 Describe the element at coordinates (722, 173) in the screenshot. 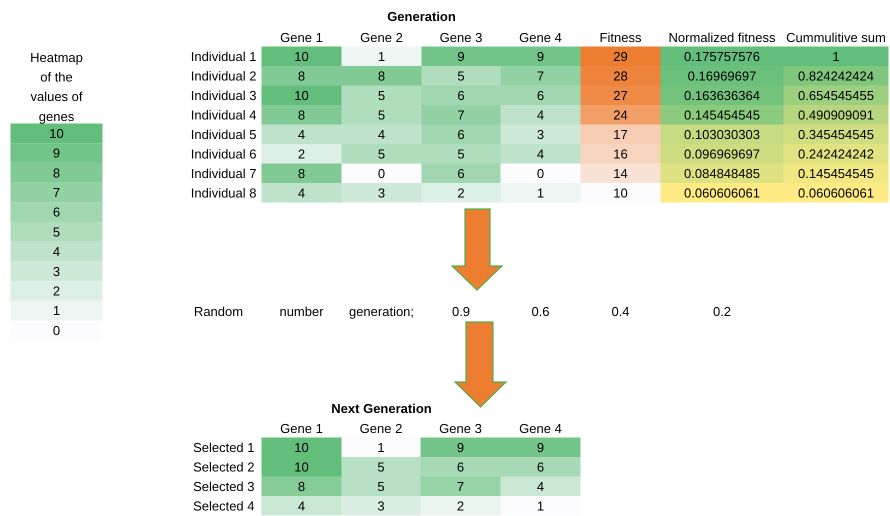

I see `data-label: 0.084848485` at that location.